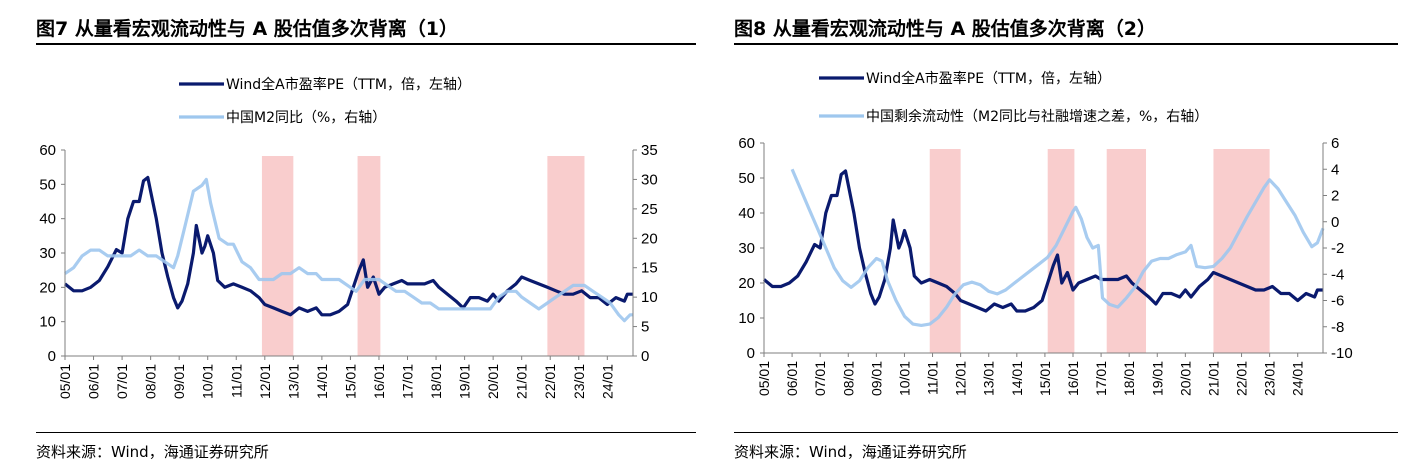 The width and height of the screenshot is (1404, 466). Describe the element at coordinates (1342, 353) in the screenshot. I see `y-tick-label-right: -10` at that location.